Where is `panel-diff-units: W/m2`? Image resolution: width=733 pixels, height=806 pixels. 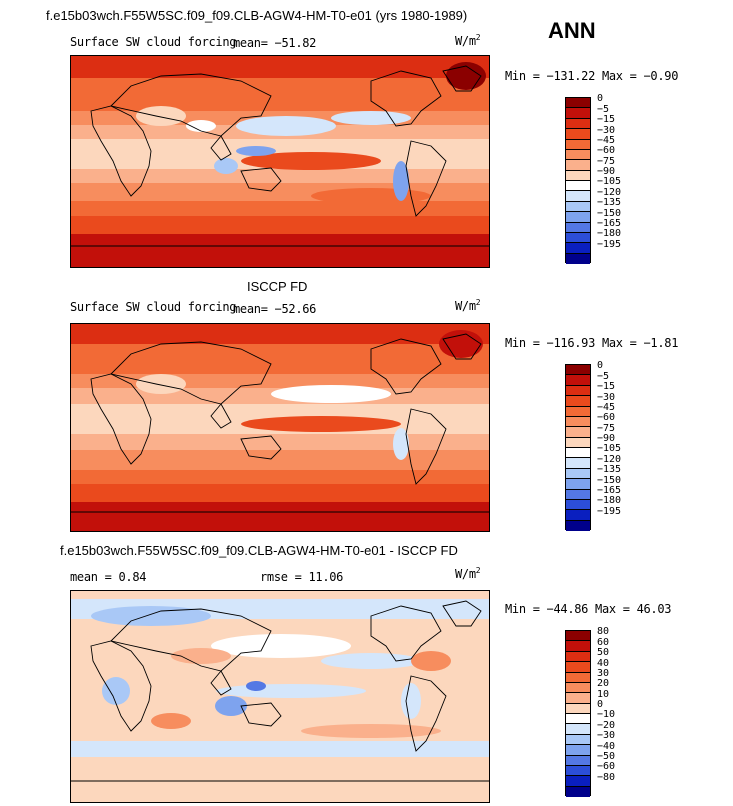
panel-diff-units: W/m2 is located at coordinates (468, 573).